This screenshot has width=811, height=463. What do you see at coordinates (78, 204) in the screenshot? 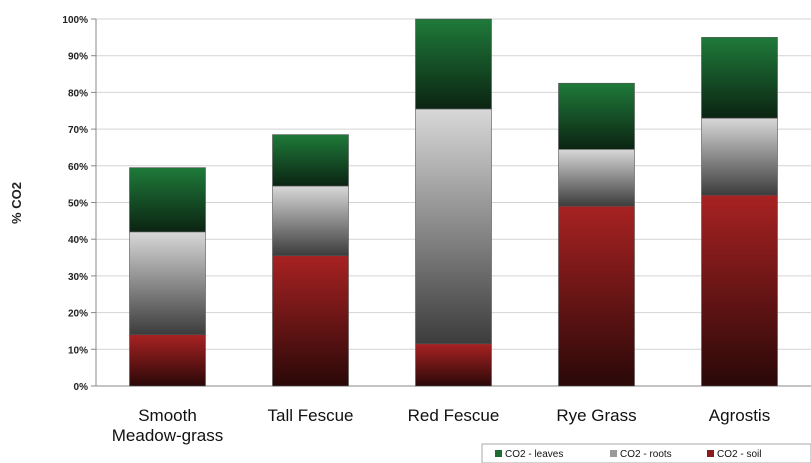
I see `y-tick-label: 50%` at bounding box center [78, 204].